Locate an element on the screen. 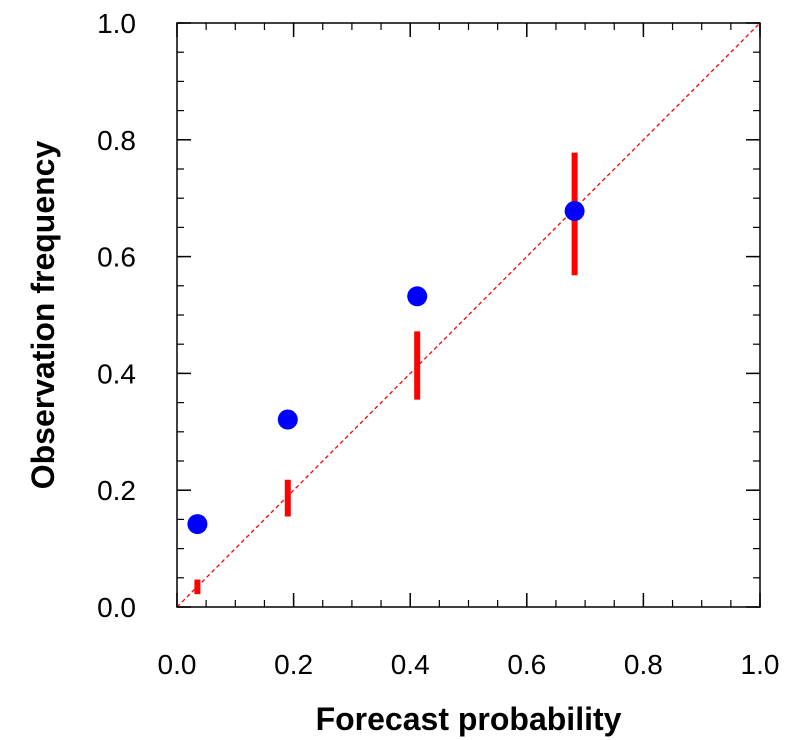  y-tick-labels: 0.0 0.2 0.4 0.6 0.8 1.0 is located at coordinates (116, 315).